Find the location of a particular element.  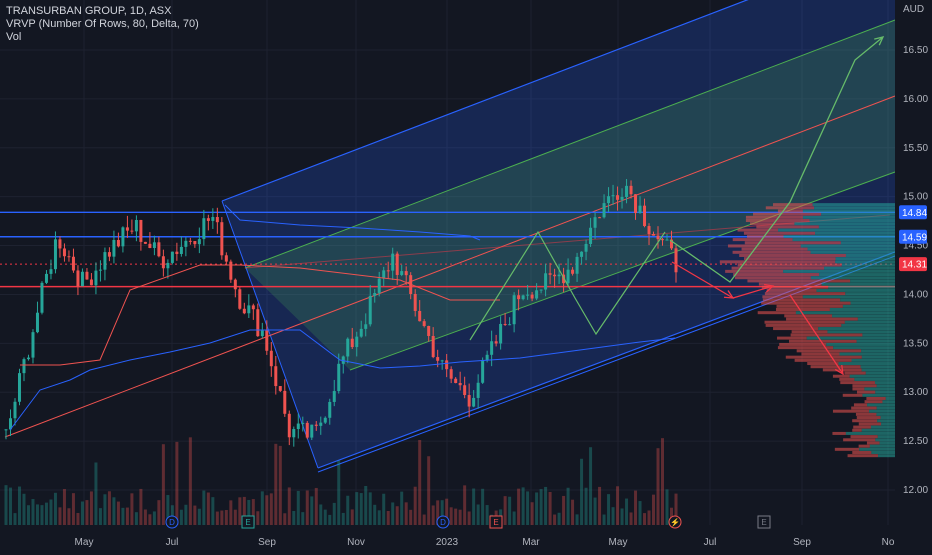

arrow-red-2-head is located at coordinates (769, 288).